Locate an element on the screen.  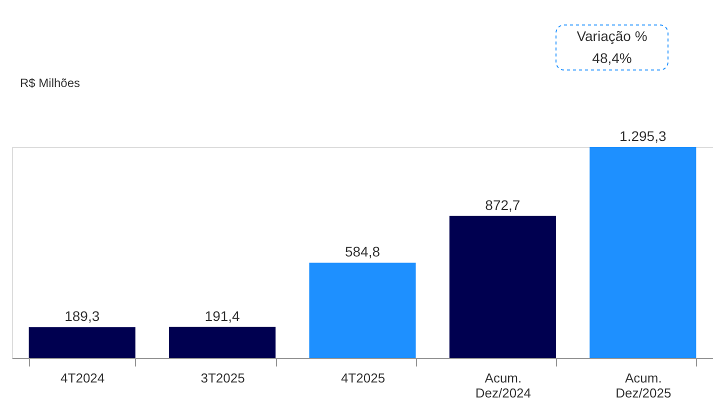
x-tick-label: 4T2025 is located at coordinates (363, 378).